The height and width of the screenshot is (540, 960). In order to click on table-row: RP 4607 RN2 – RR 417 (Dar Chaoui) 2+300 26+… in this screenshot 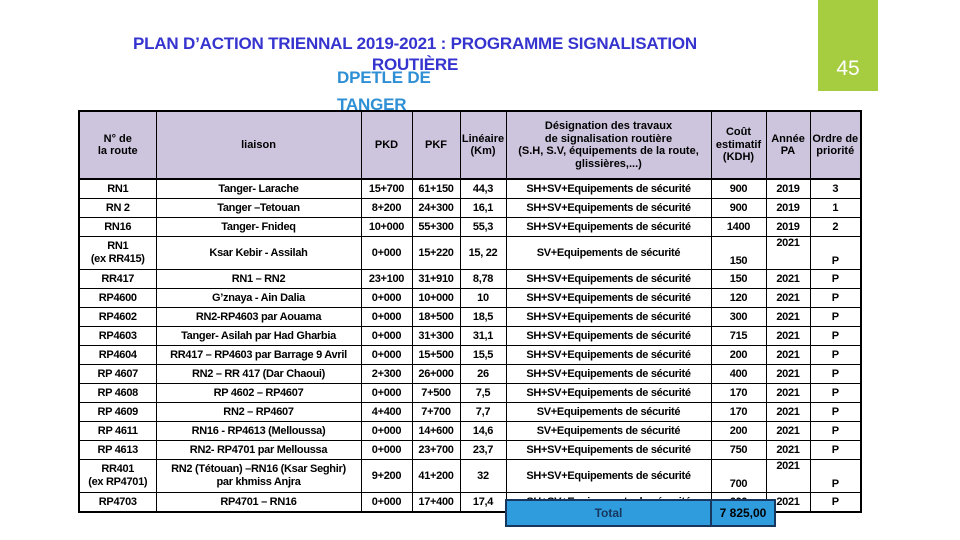, I will do `click(470, 374)`.